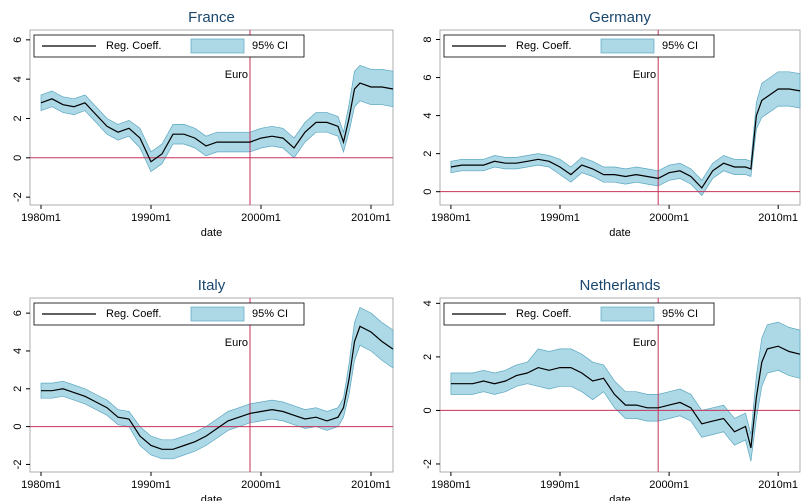  I want to click on chart-title: France, so click(211, 17).